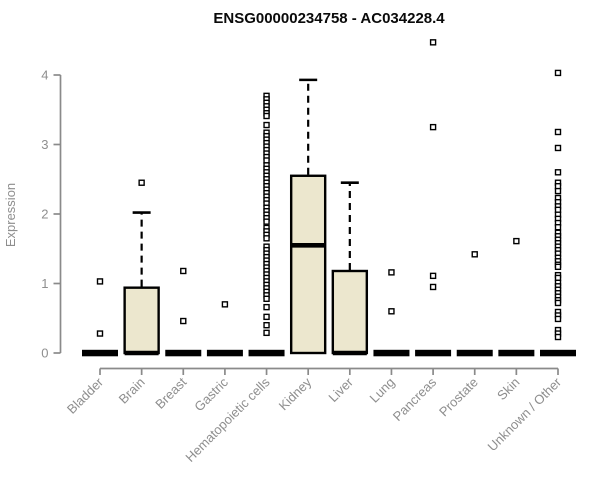 Image resolution: width=600 pixels, height=500 pixels. What do you see at coordinates (295, 393) in the screenshot?
I see `x-tick-label: Kidney` at bounding box center [295, 393].